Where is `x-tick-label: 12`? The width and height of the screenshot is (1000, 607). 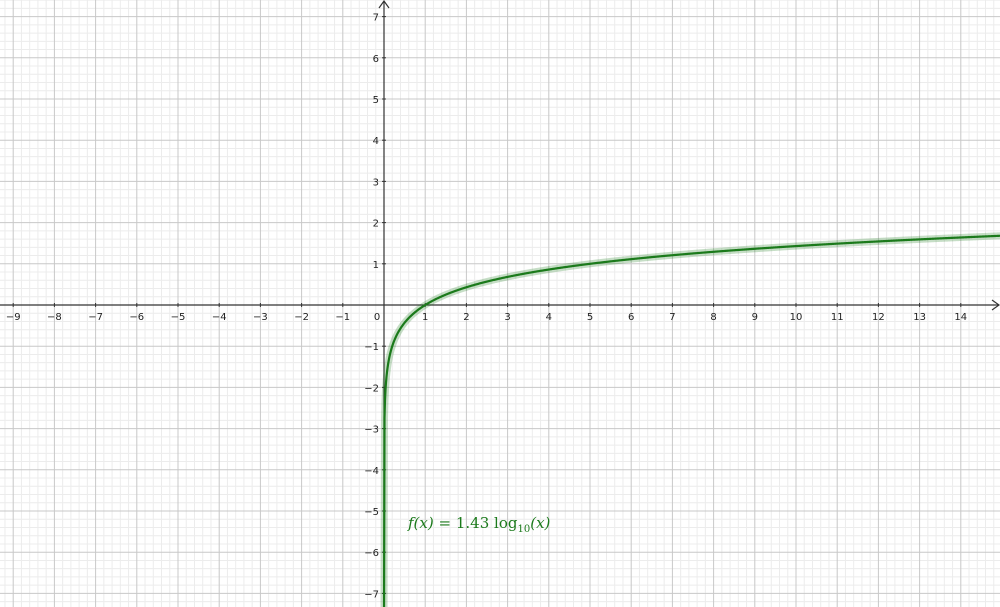
x-tick-label: 12 is located at coordinates (878, 317).